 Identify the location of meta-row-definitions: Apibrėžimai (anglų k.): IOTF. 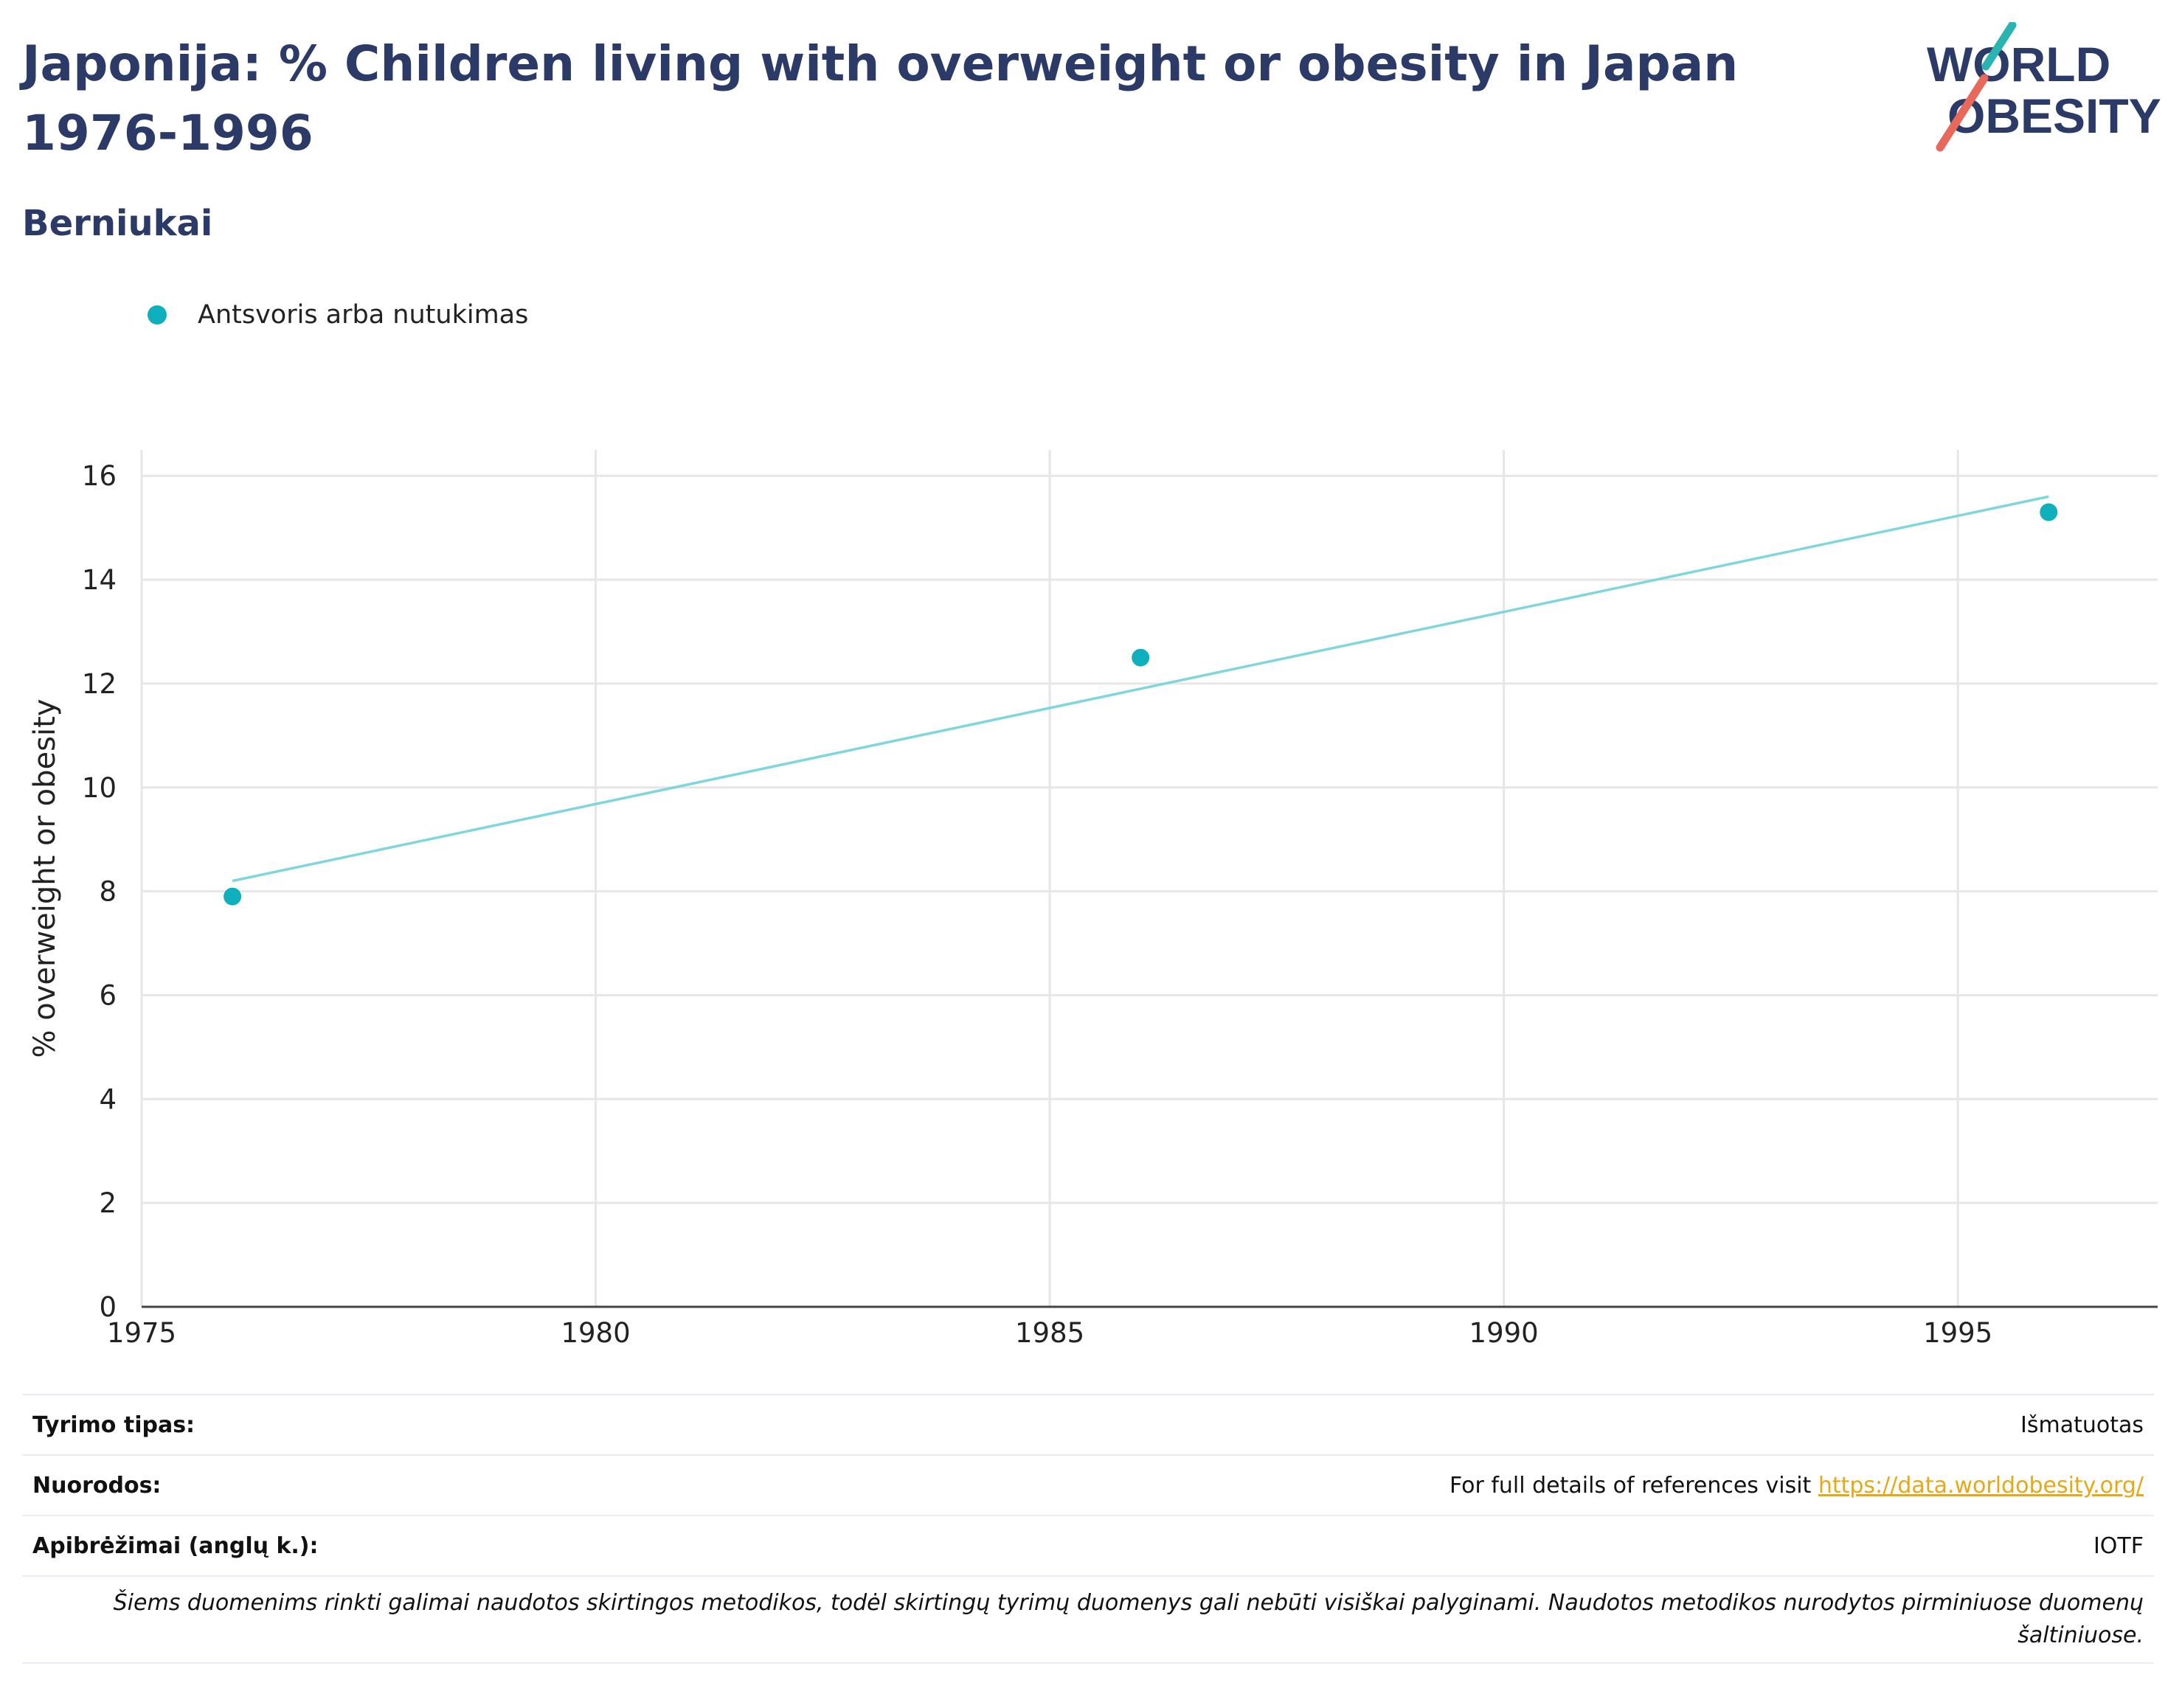
(1088, 1547).